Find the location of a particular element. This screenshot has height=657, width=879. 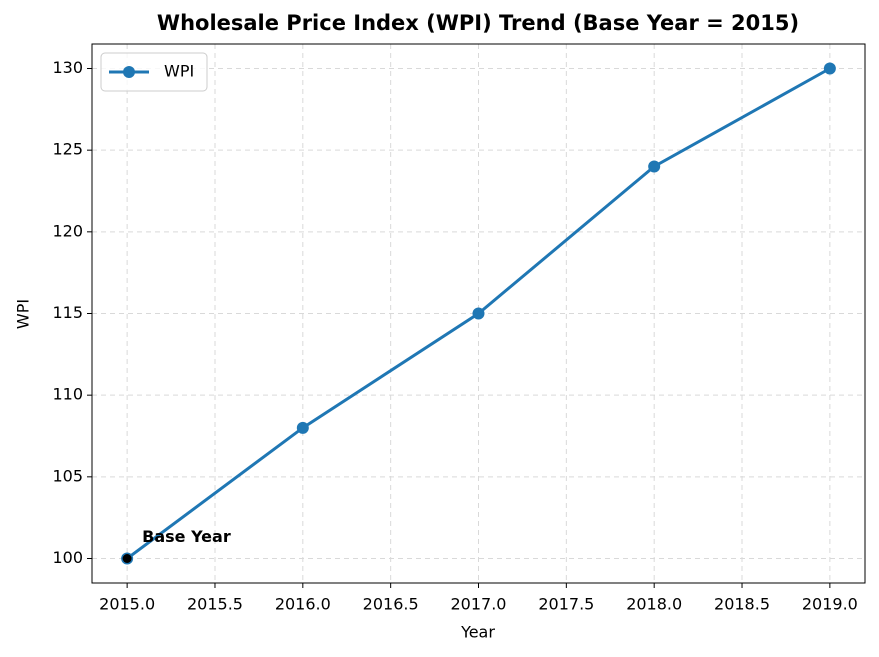

x-tick-label: 2015.0 is located at coordinates (127, 604).